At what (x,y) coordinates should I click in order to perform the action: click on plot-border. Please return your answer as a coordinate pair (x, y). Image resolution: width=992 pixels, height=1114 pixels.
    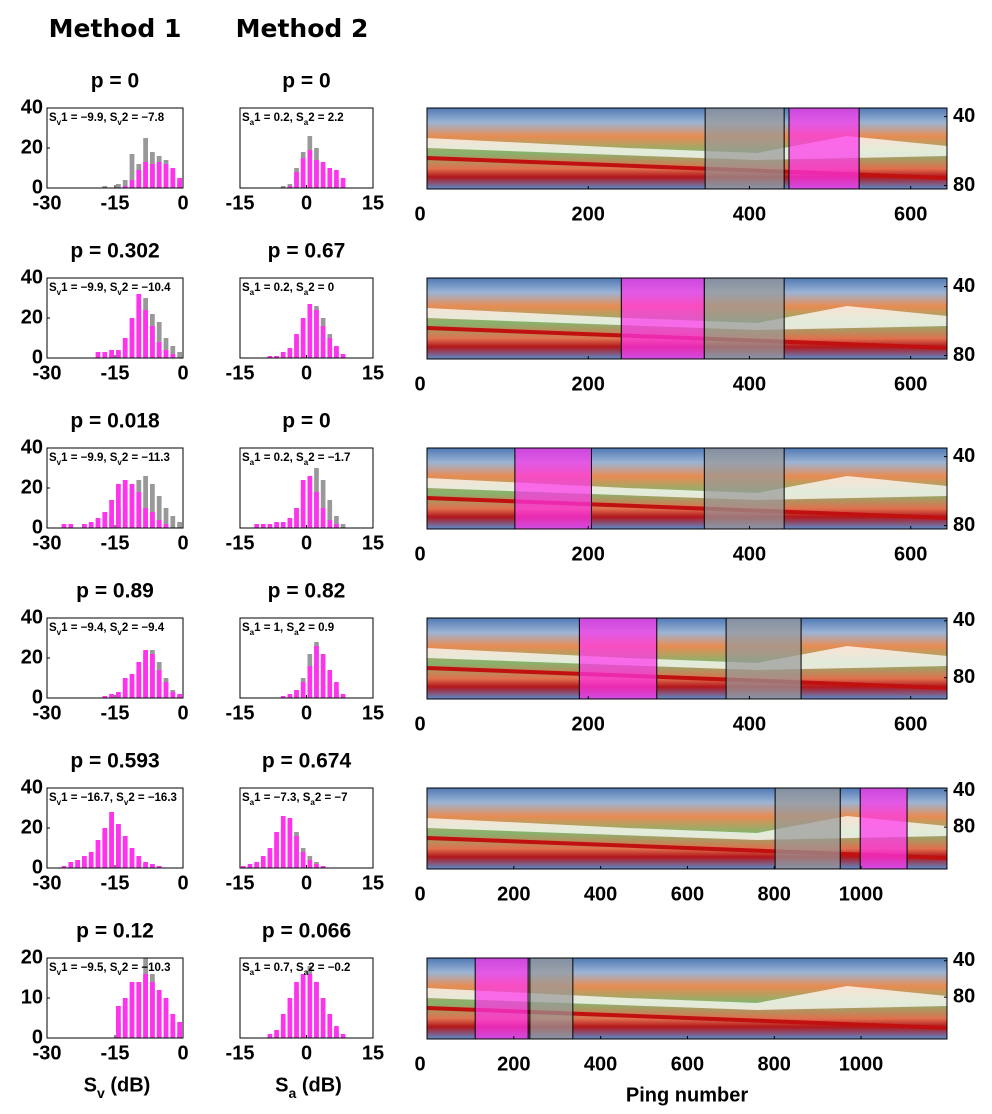
    Looking at the image, I should click on (687, 318).